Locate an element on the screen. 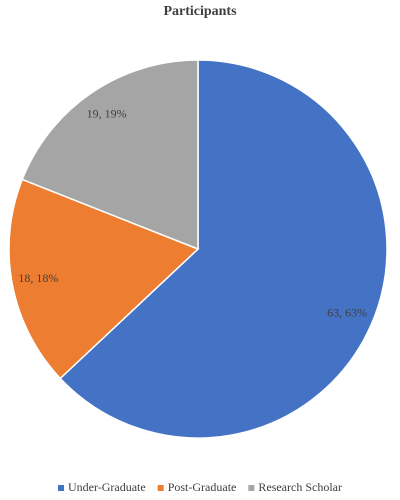  legend-label: Post-Graduate is located at coordinates (202, 487).